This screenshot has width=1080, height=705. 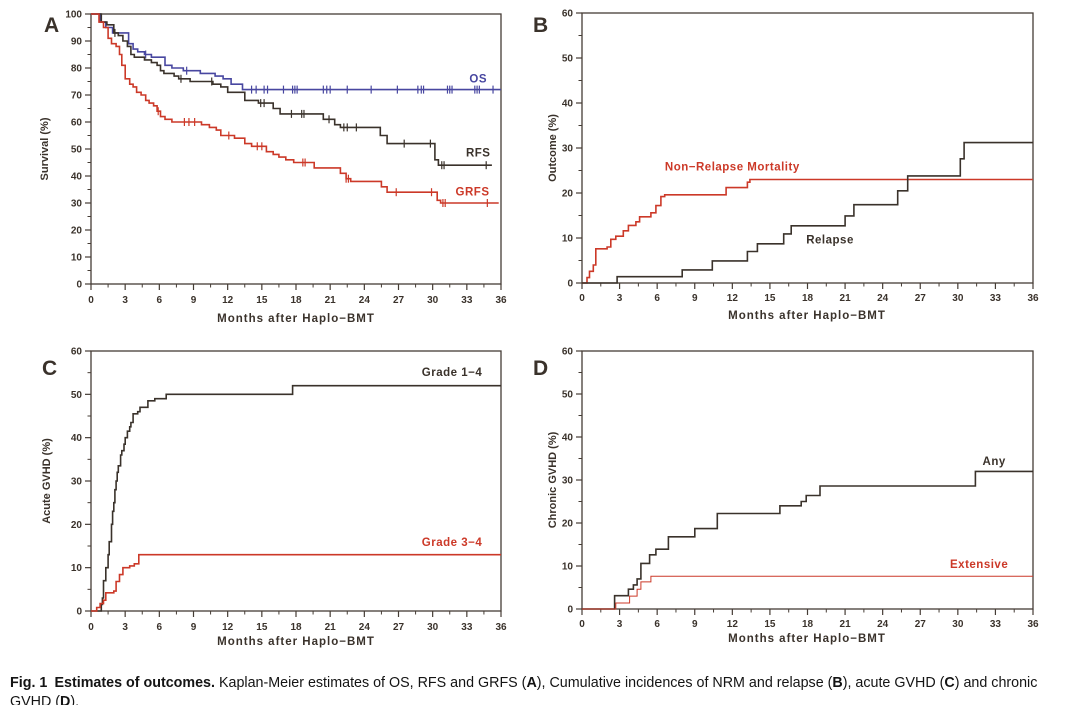 I want to click on series-extensive: Extensive, so click(x=807, y=584).